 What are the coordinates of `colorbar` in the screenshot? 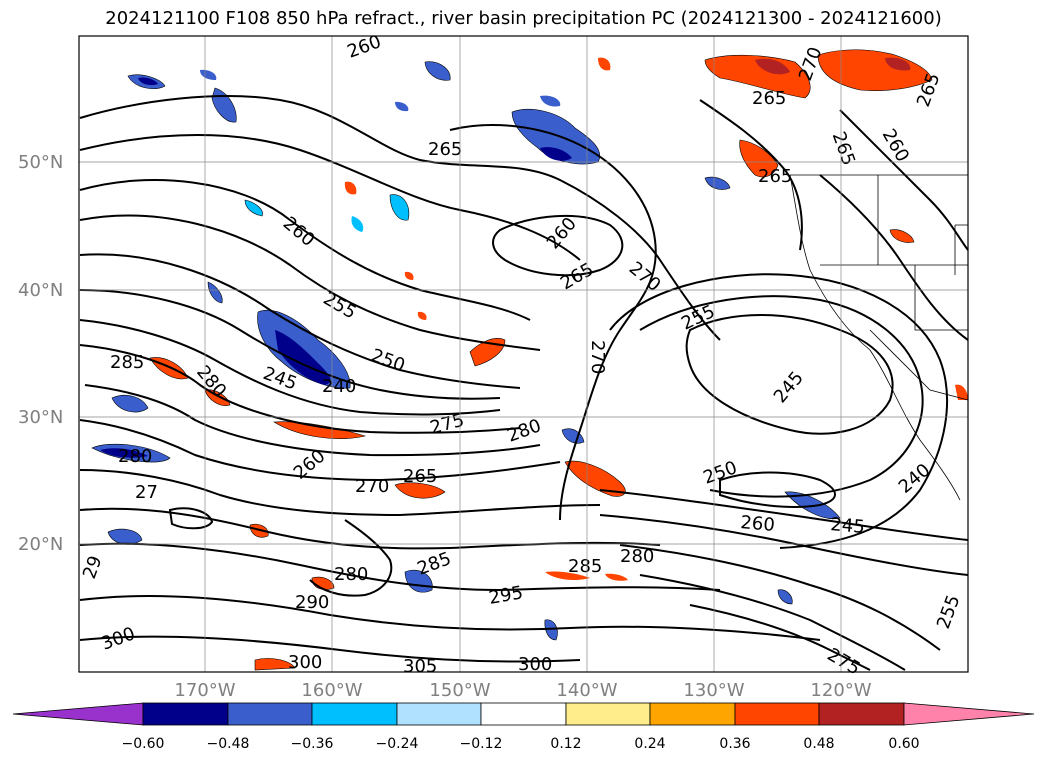 It's located at (523, 714).